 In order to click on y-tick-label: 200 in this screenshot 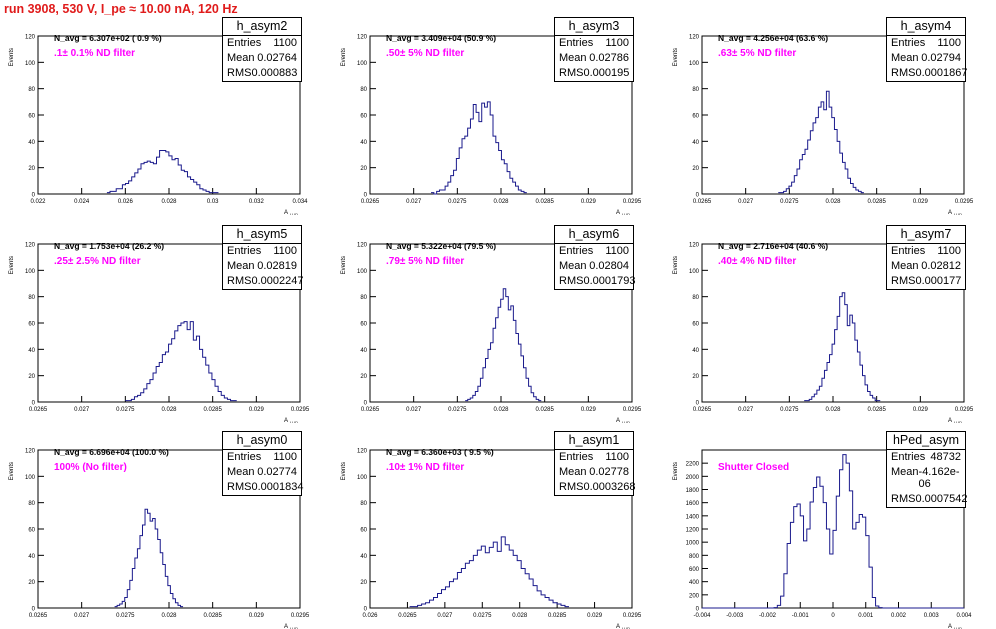, I will do `click(694, 596)`.